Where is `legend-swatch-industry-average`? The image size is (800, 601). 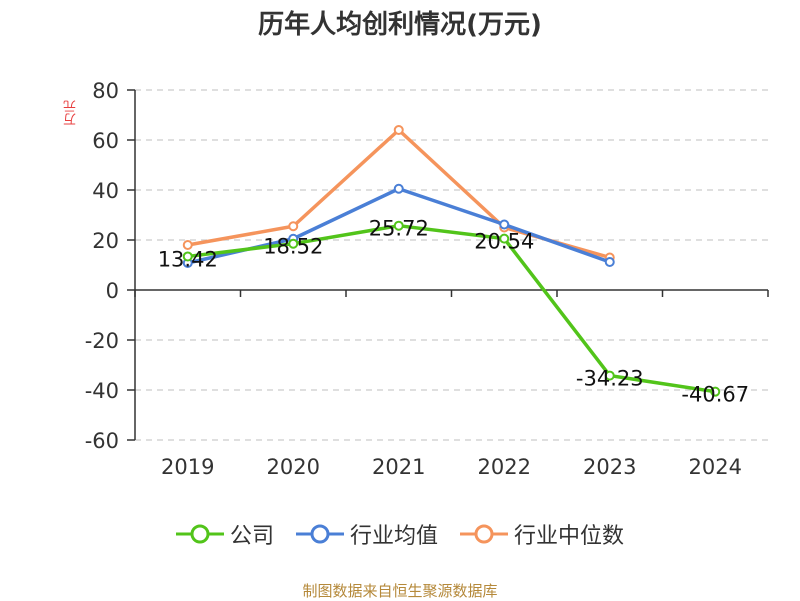 legend-swatch-industry-average is located at coordinates (319, 534).